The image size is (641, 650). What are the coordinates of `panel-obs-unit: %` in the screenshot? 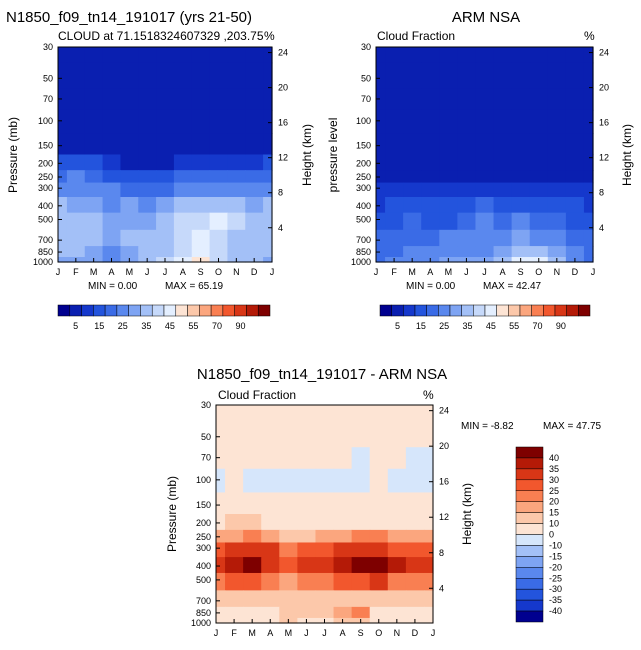 It's located at (589, 36).